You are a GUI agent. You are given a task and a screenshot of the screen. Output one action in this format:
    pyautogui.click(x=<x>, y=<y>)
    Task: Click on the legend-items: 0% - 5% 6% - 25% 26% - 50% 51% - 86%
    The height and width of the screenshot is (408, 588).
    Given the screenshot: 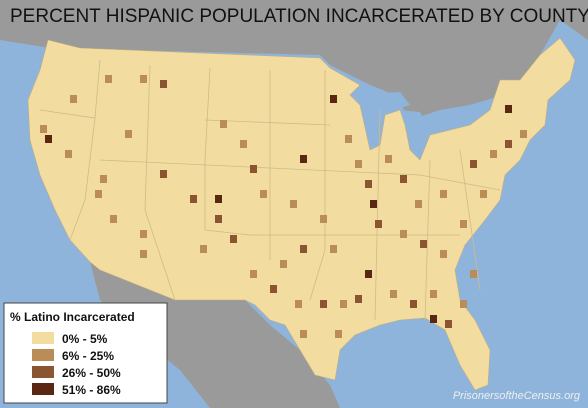 What is the action you would take?
    pyautogui.click(x=76, y=364)
    